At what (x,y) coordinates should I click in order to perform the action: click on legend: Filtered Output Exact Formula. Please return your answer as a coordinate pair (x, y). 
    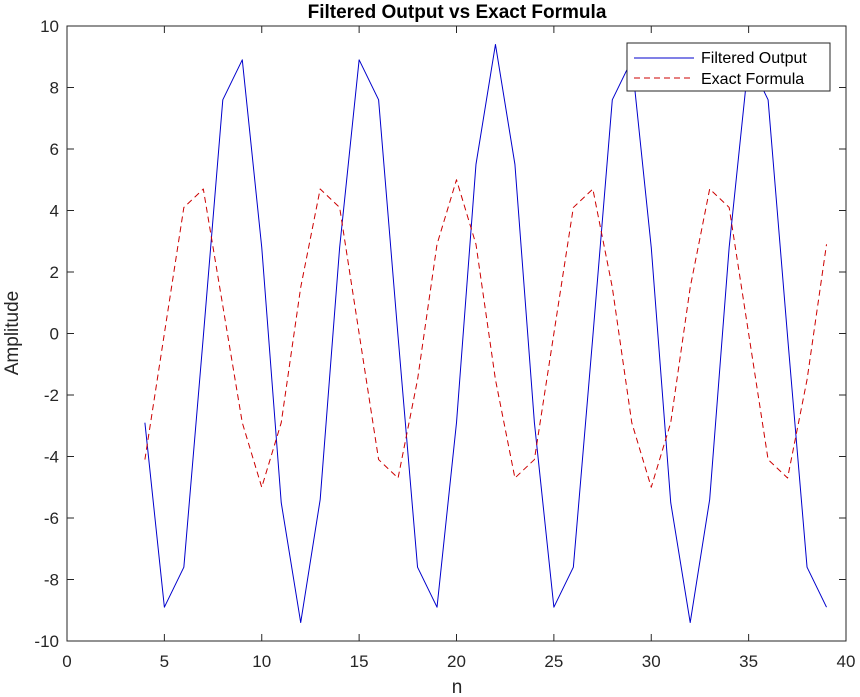
    Looking at the image, I should click on (728, 67).